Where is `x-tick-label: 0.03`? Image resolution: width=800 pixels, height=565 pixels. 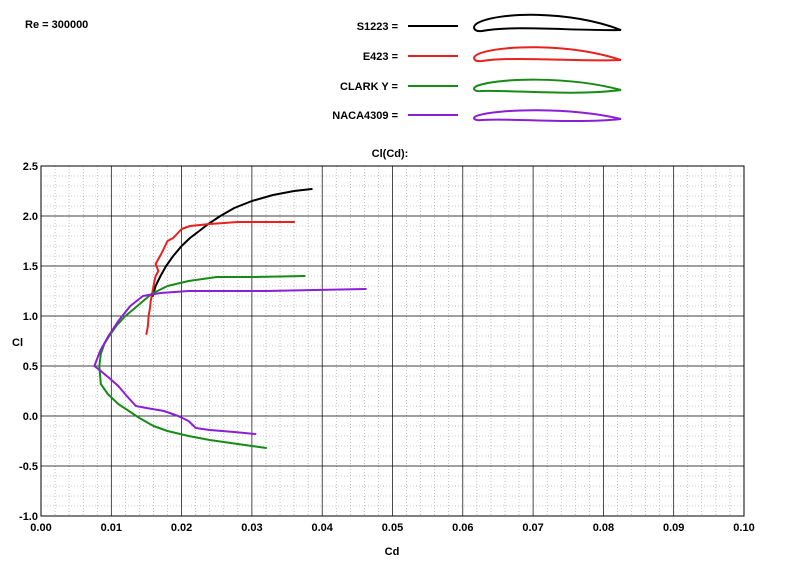
x-tick-label: 0.03 is located at coordinates (251, 528).